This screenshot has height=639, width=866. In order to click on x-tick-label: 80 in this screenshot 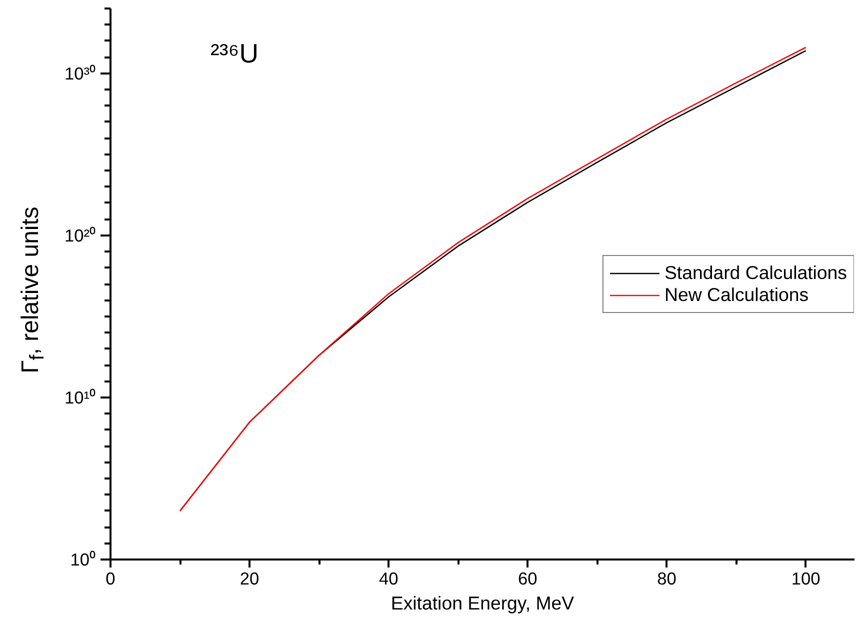, I will do `click(666, 578)`.